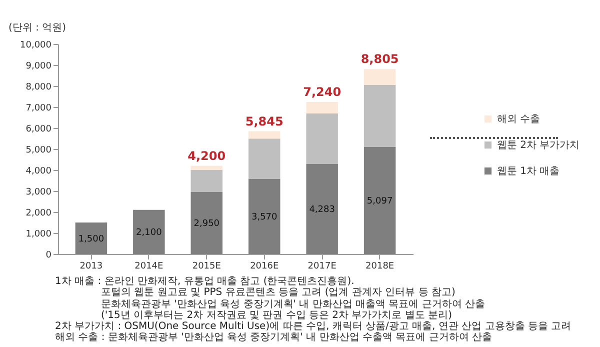  Describe the element at coordinates (39, 213) in the screenshot. I see `y-tick-label: 2,000` at that location.